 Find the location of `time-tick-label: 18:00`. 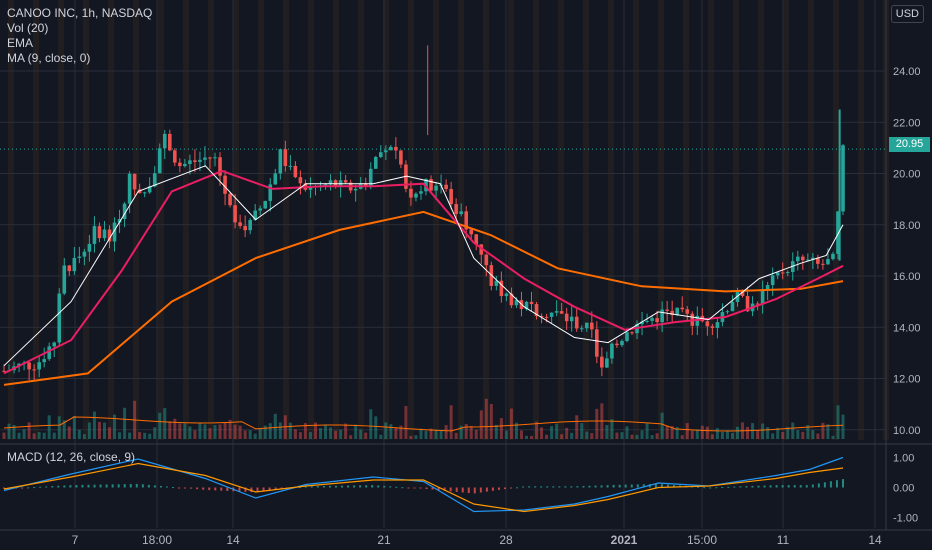

time-tick-label: 18:00 is located at coordinates (157, 540).